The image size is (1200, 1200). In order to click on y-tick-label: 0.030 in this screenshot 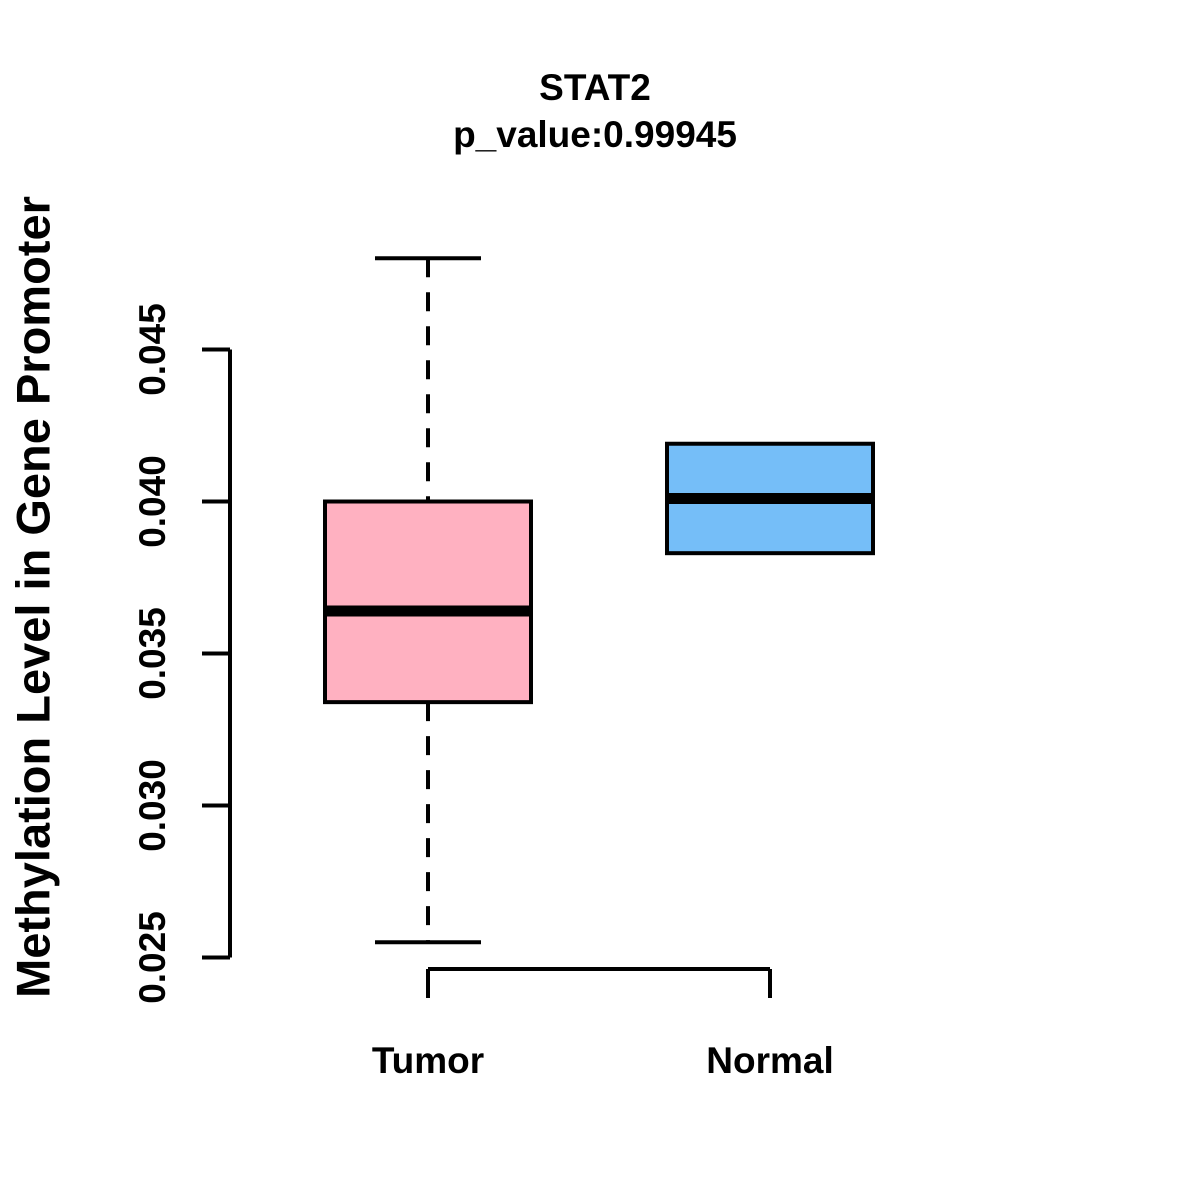, I will do `click(152, 805)`.